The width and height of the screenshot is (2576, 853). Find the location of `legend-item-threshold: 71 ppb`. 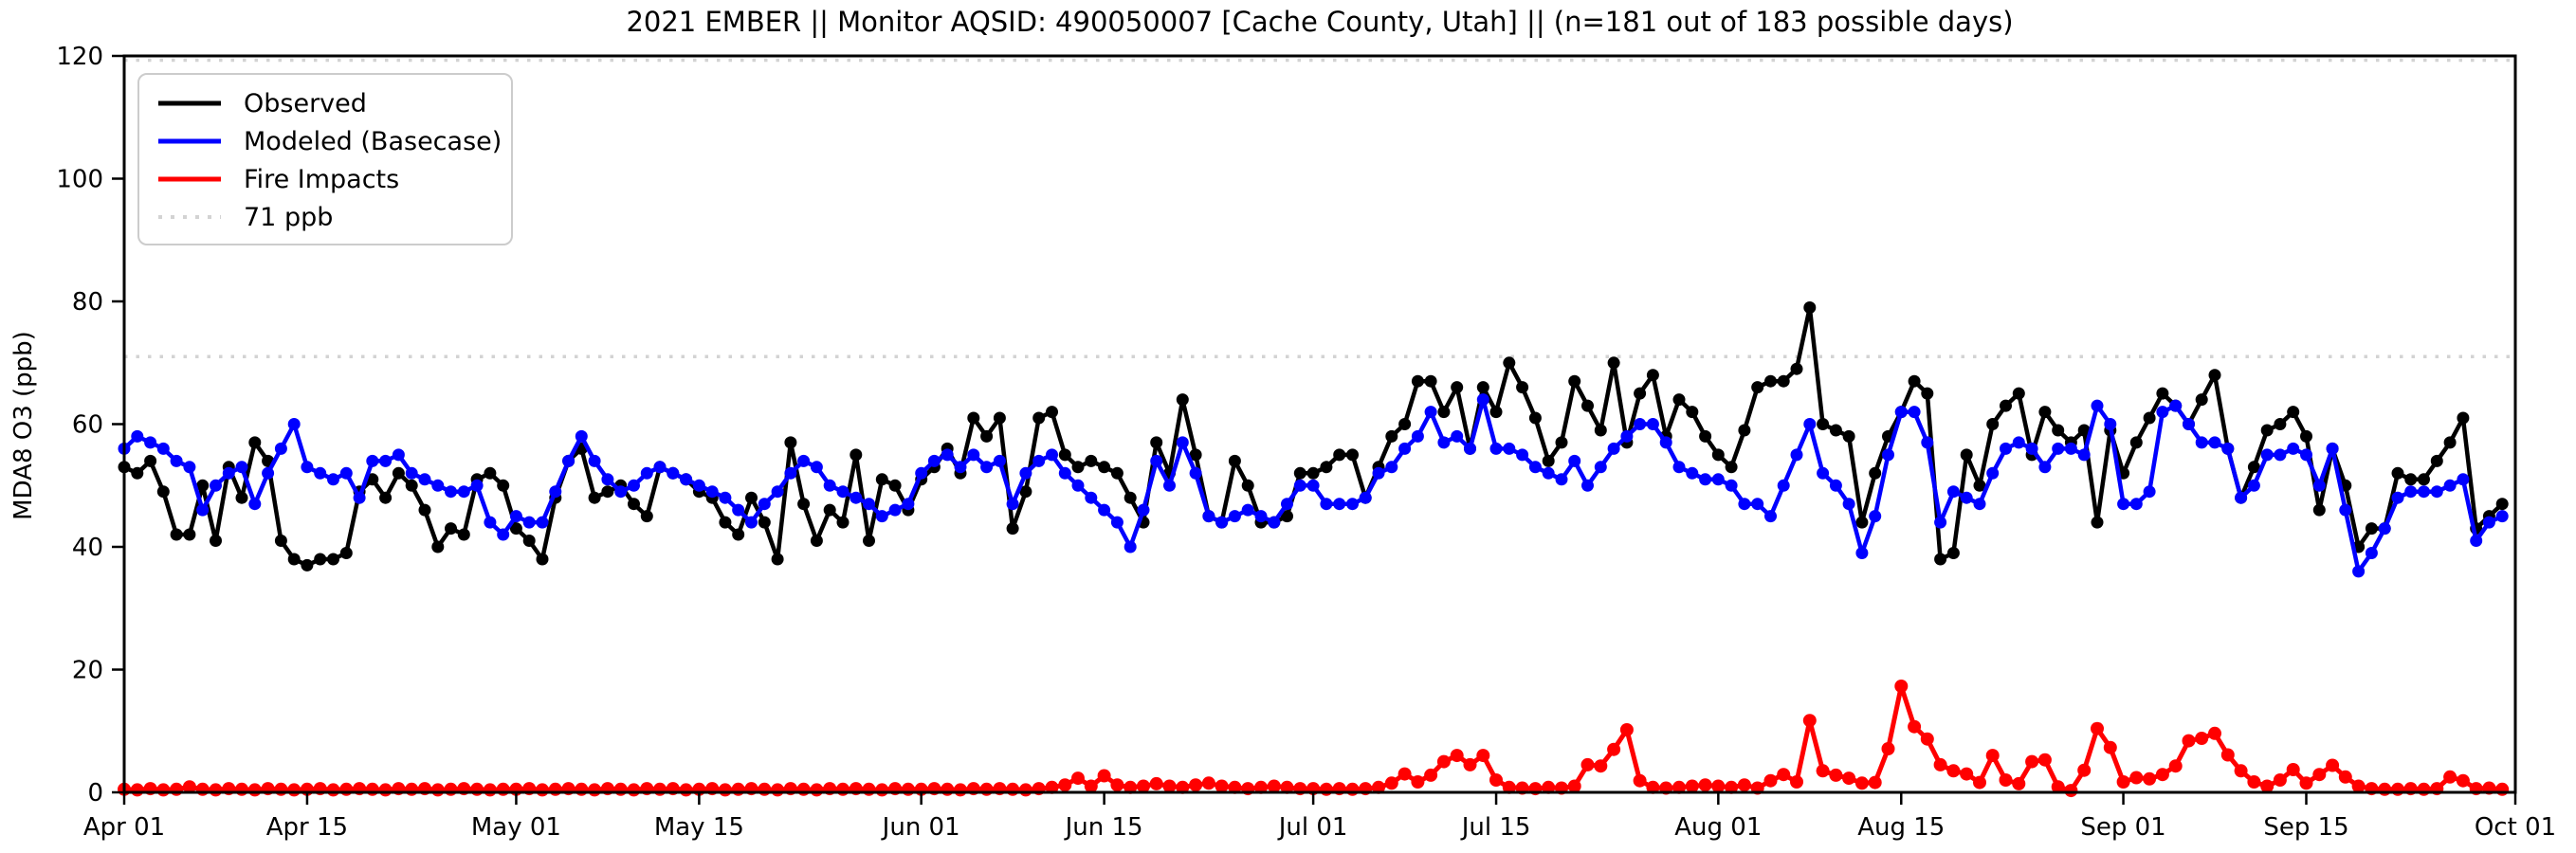

legend-item-threshold: 71 ppb is located at coordinates (325, 217).